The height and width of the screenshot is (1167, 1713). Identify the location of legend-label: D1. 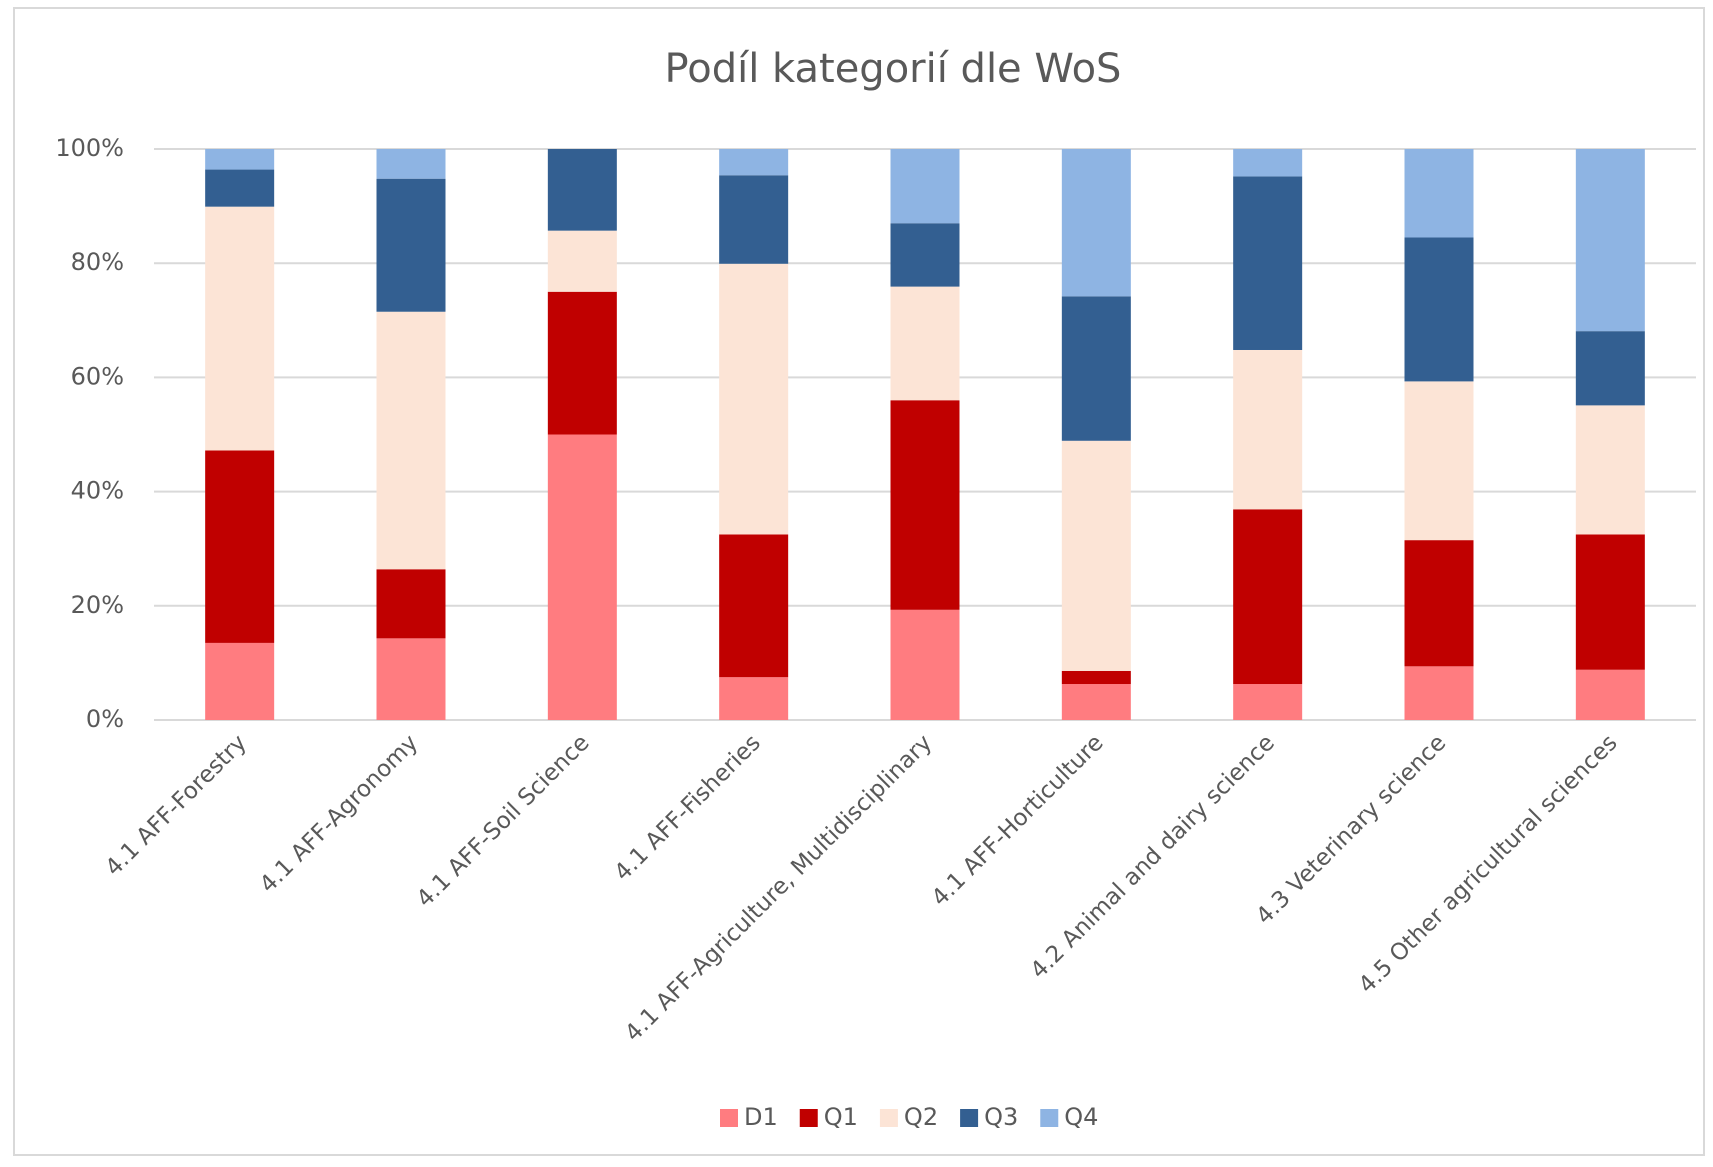
(761, 1117).